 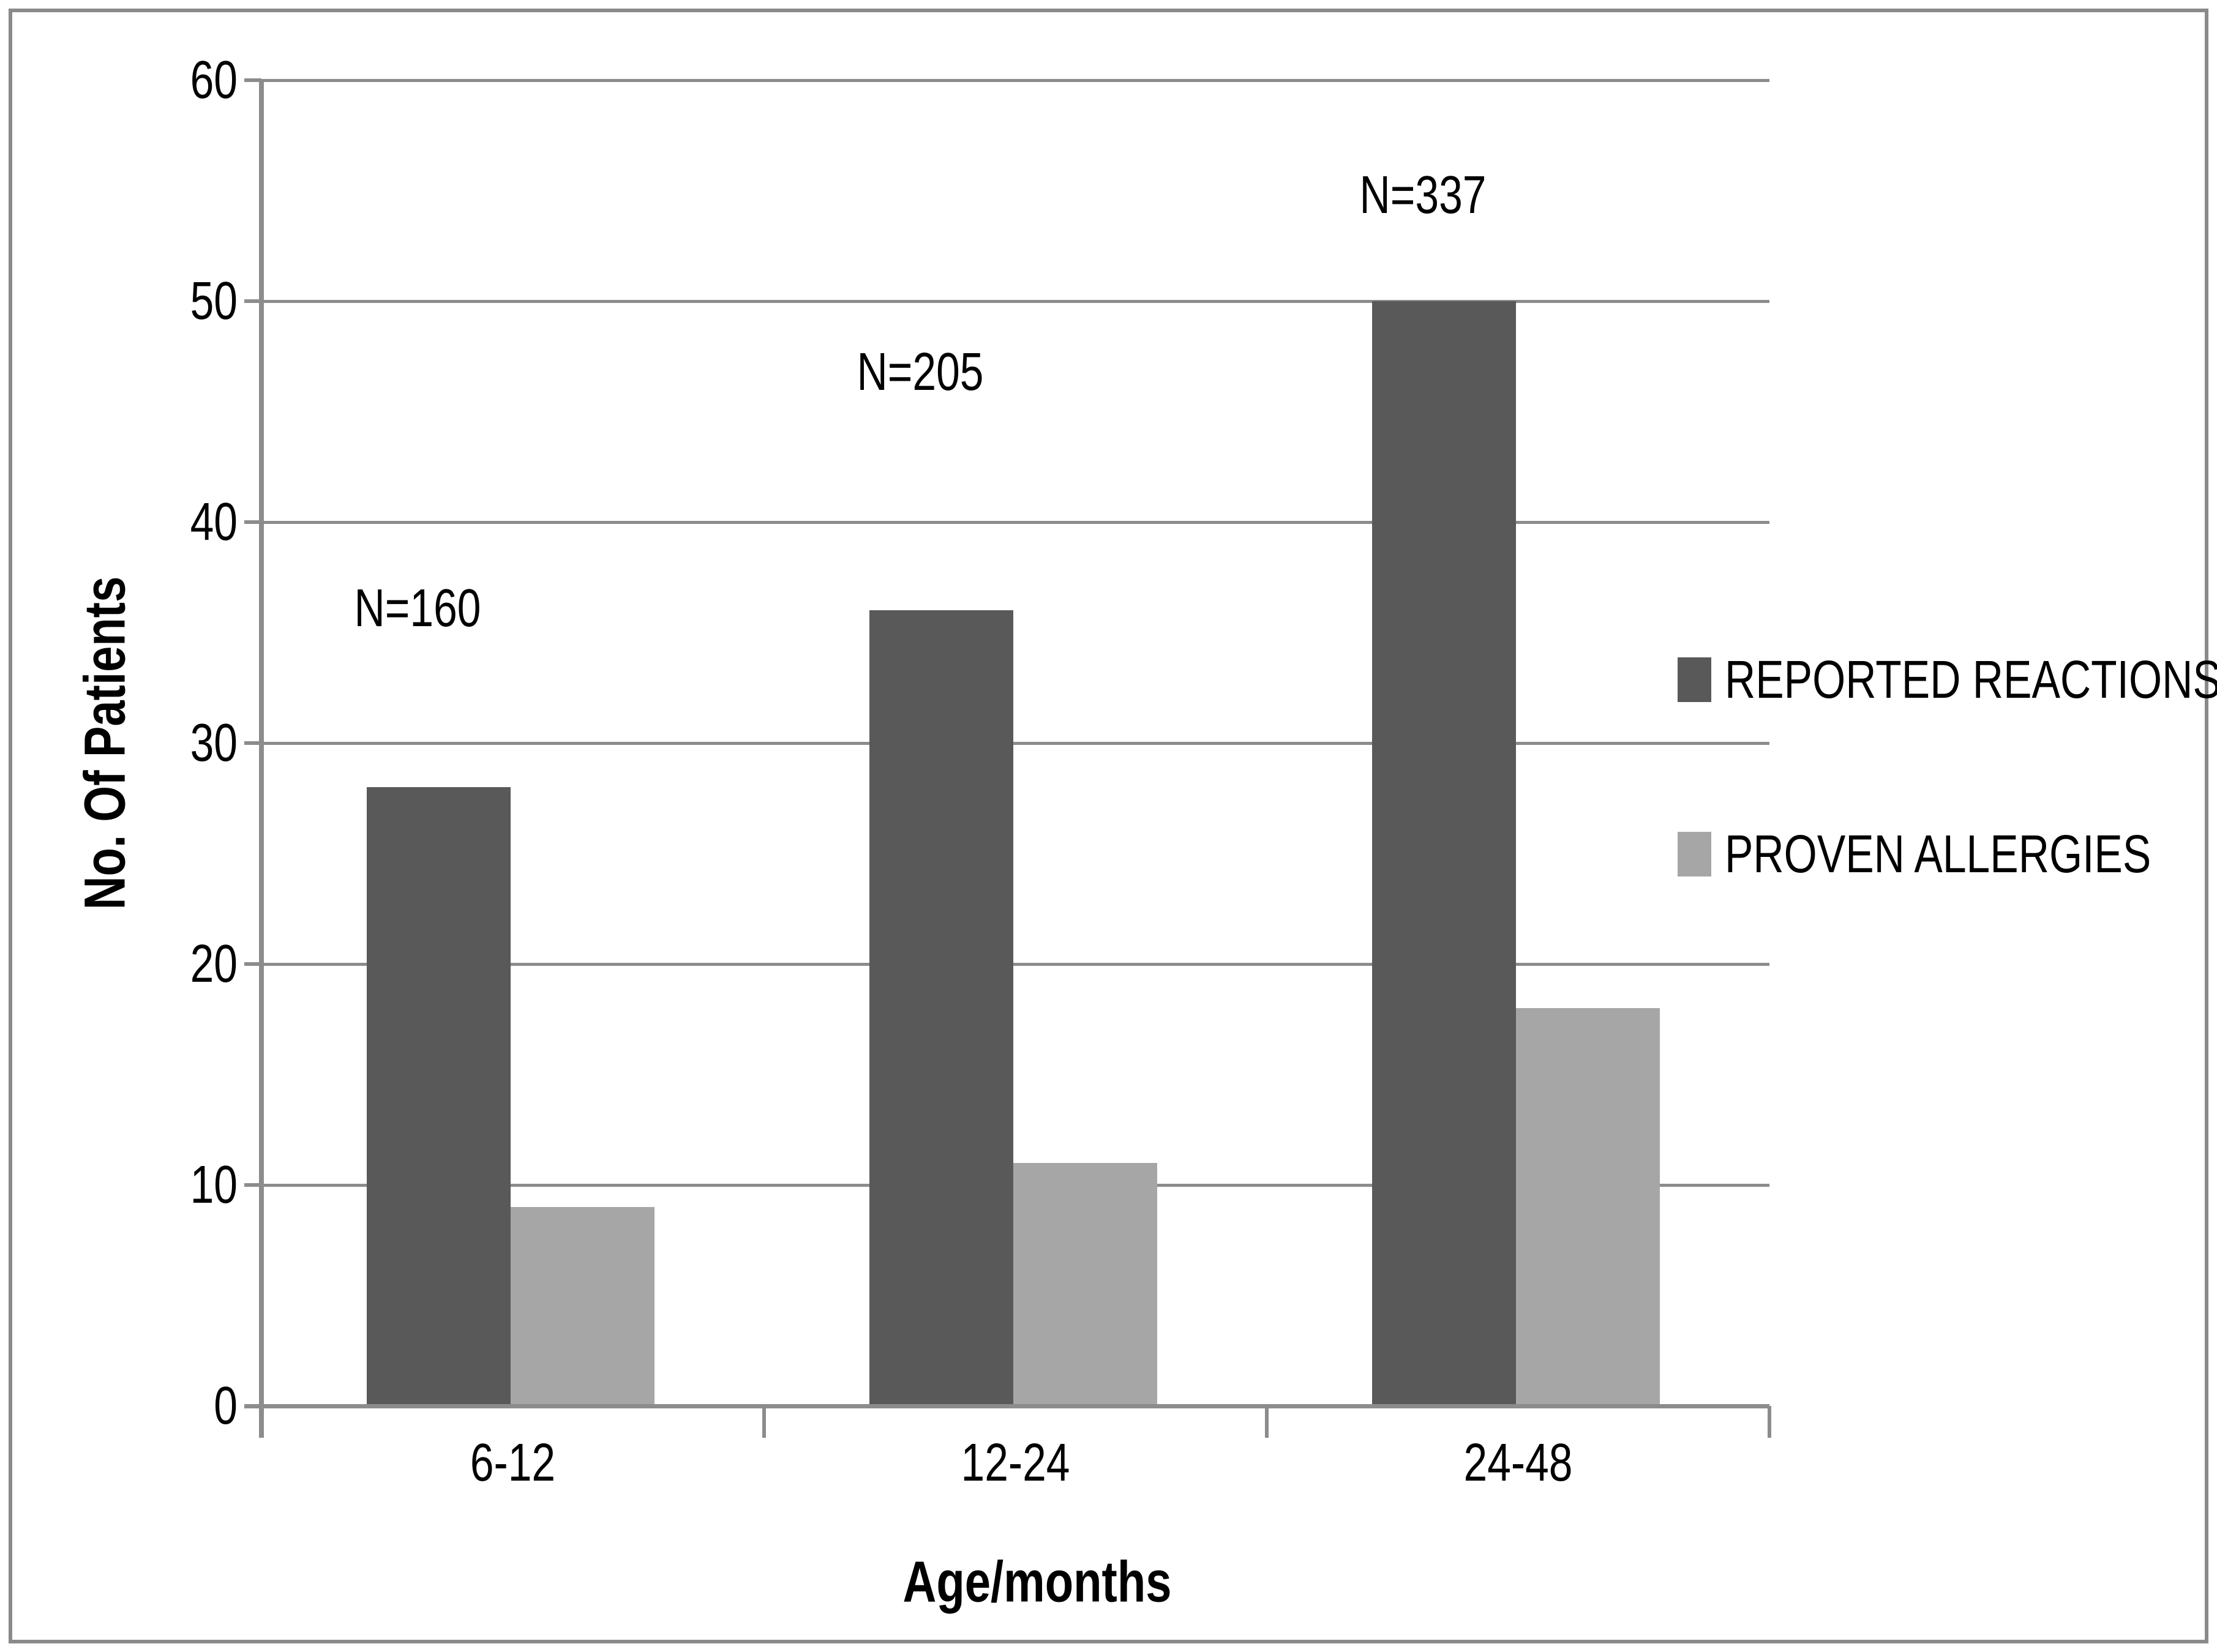 I want to click on legend-item-reported-reactions: REPORTED REACTIONS, so click(x=1948, y=679).